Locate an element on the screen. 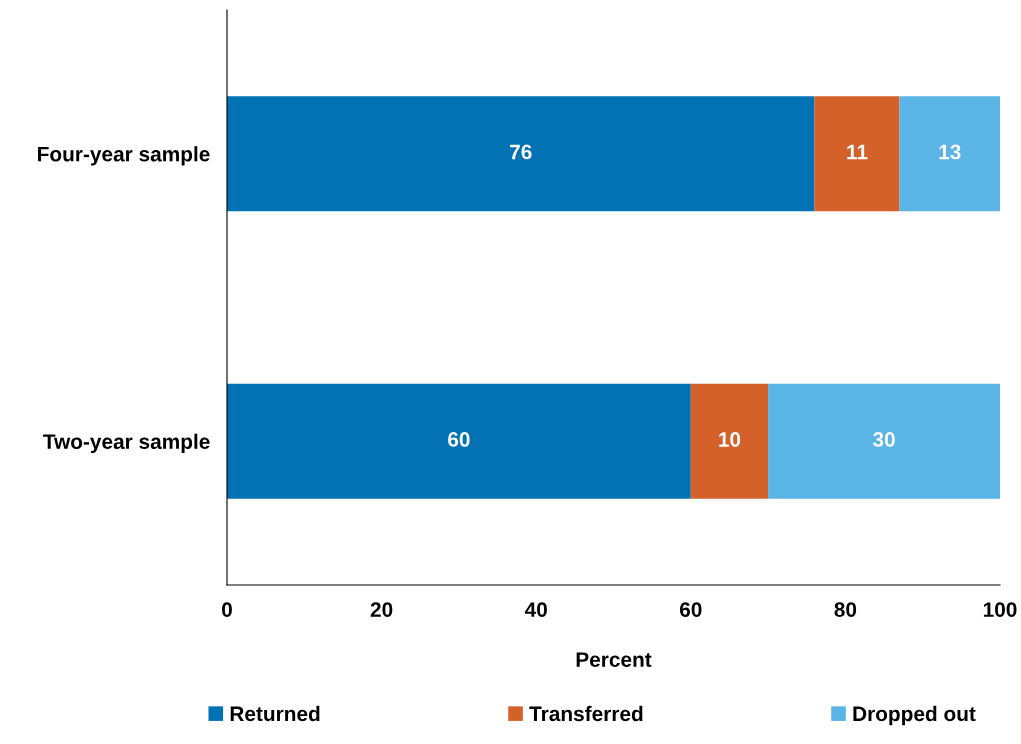  y-tick-label: Four-year sample is located at coordinates (124, 156).